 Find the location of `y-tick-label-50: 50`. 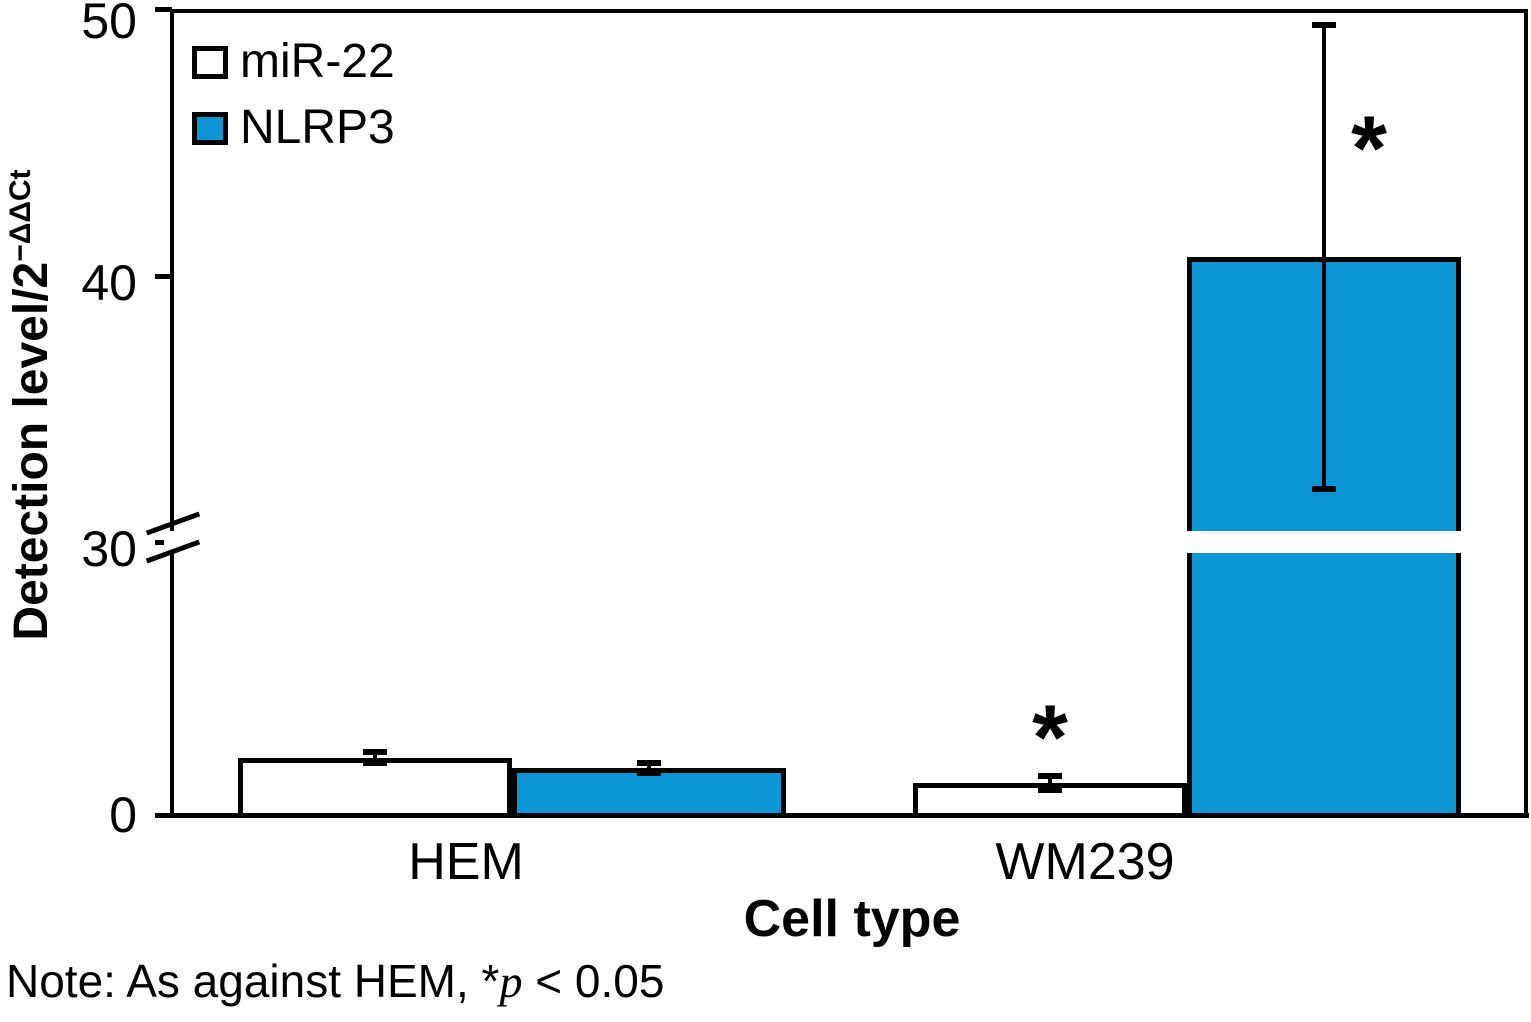

y-tick-label-50: 50 is located at coordinates (109, 24).